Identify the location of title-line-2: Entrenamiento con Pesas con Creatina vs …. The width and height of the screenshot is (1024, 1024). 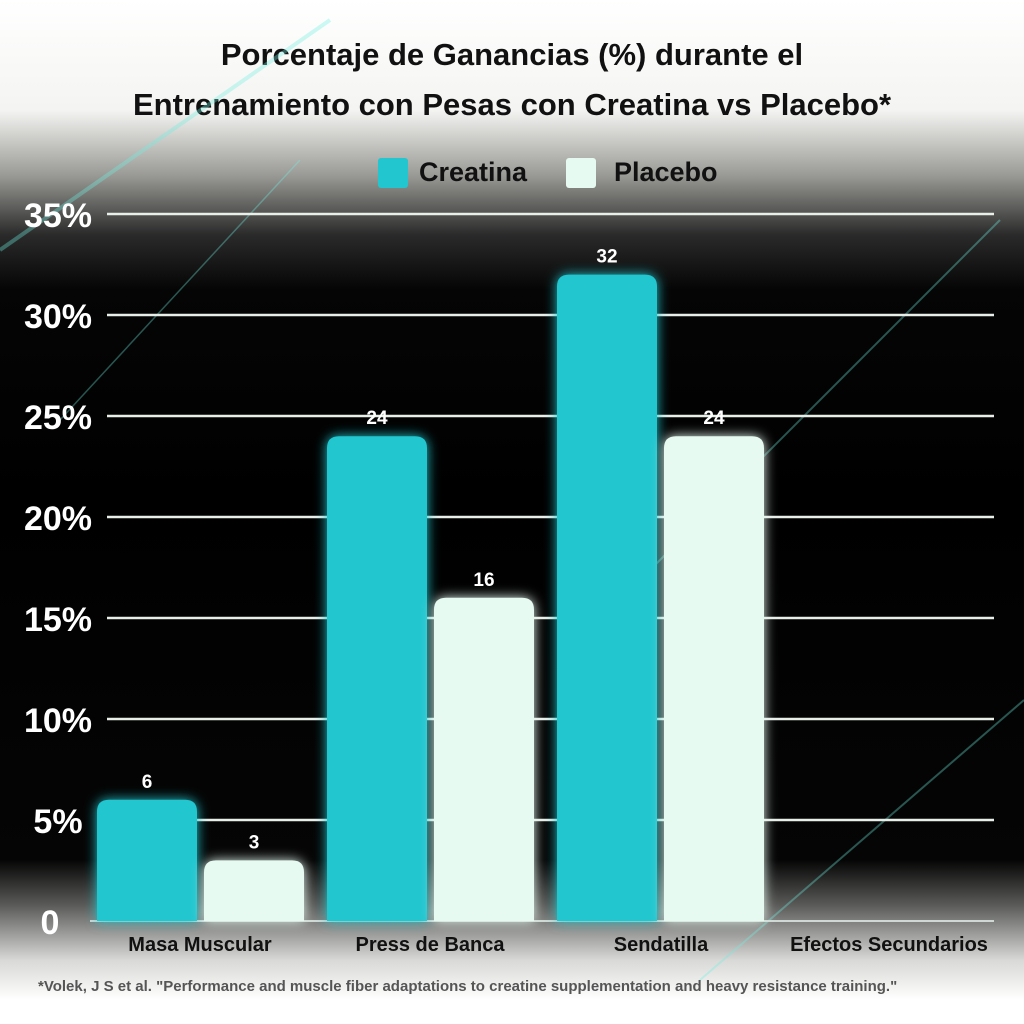
(512, 104).